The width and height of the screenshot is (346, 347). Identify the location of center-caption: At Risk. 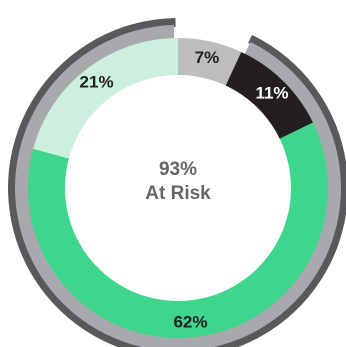
(178, 193).